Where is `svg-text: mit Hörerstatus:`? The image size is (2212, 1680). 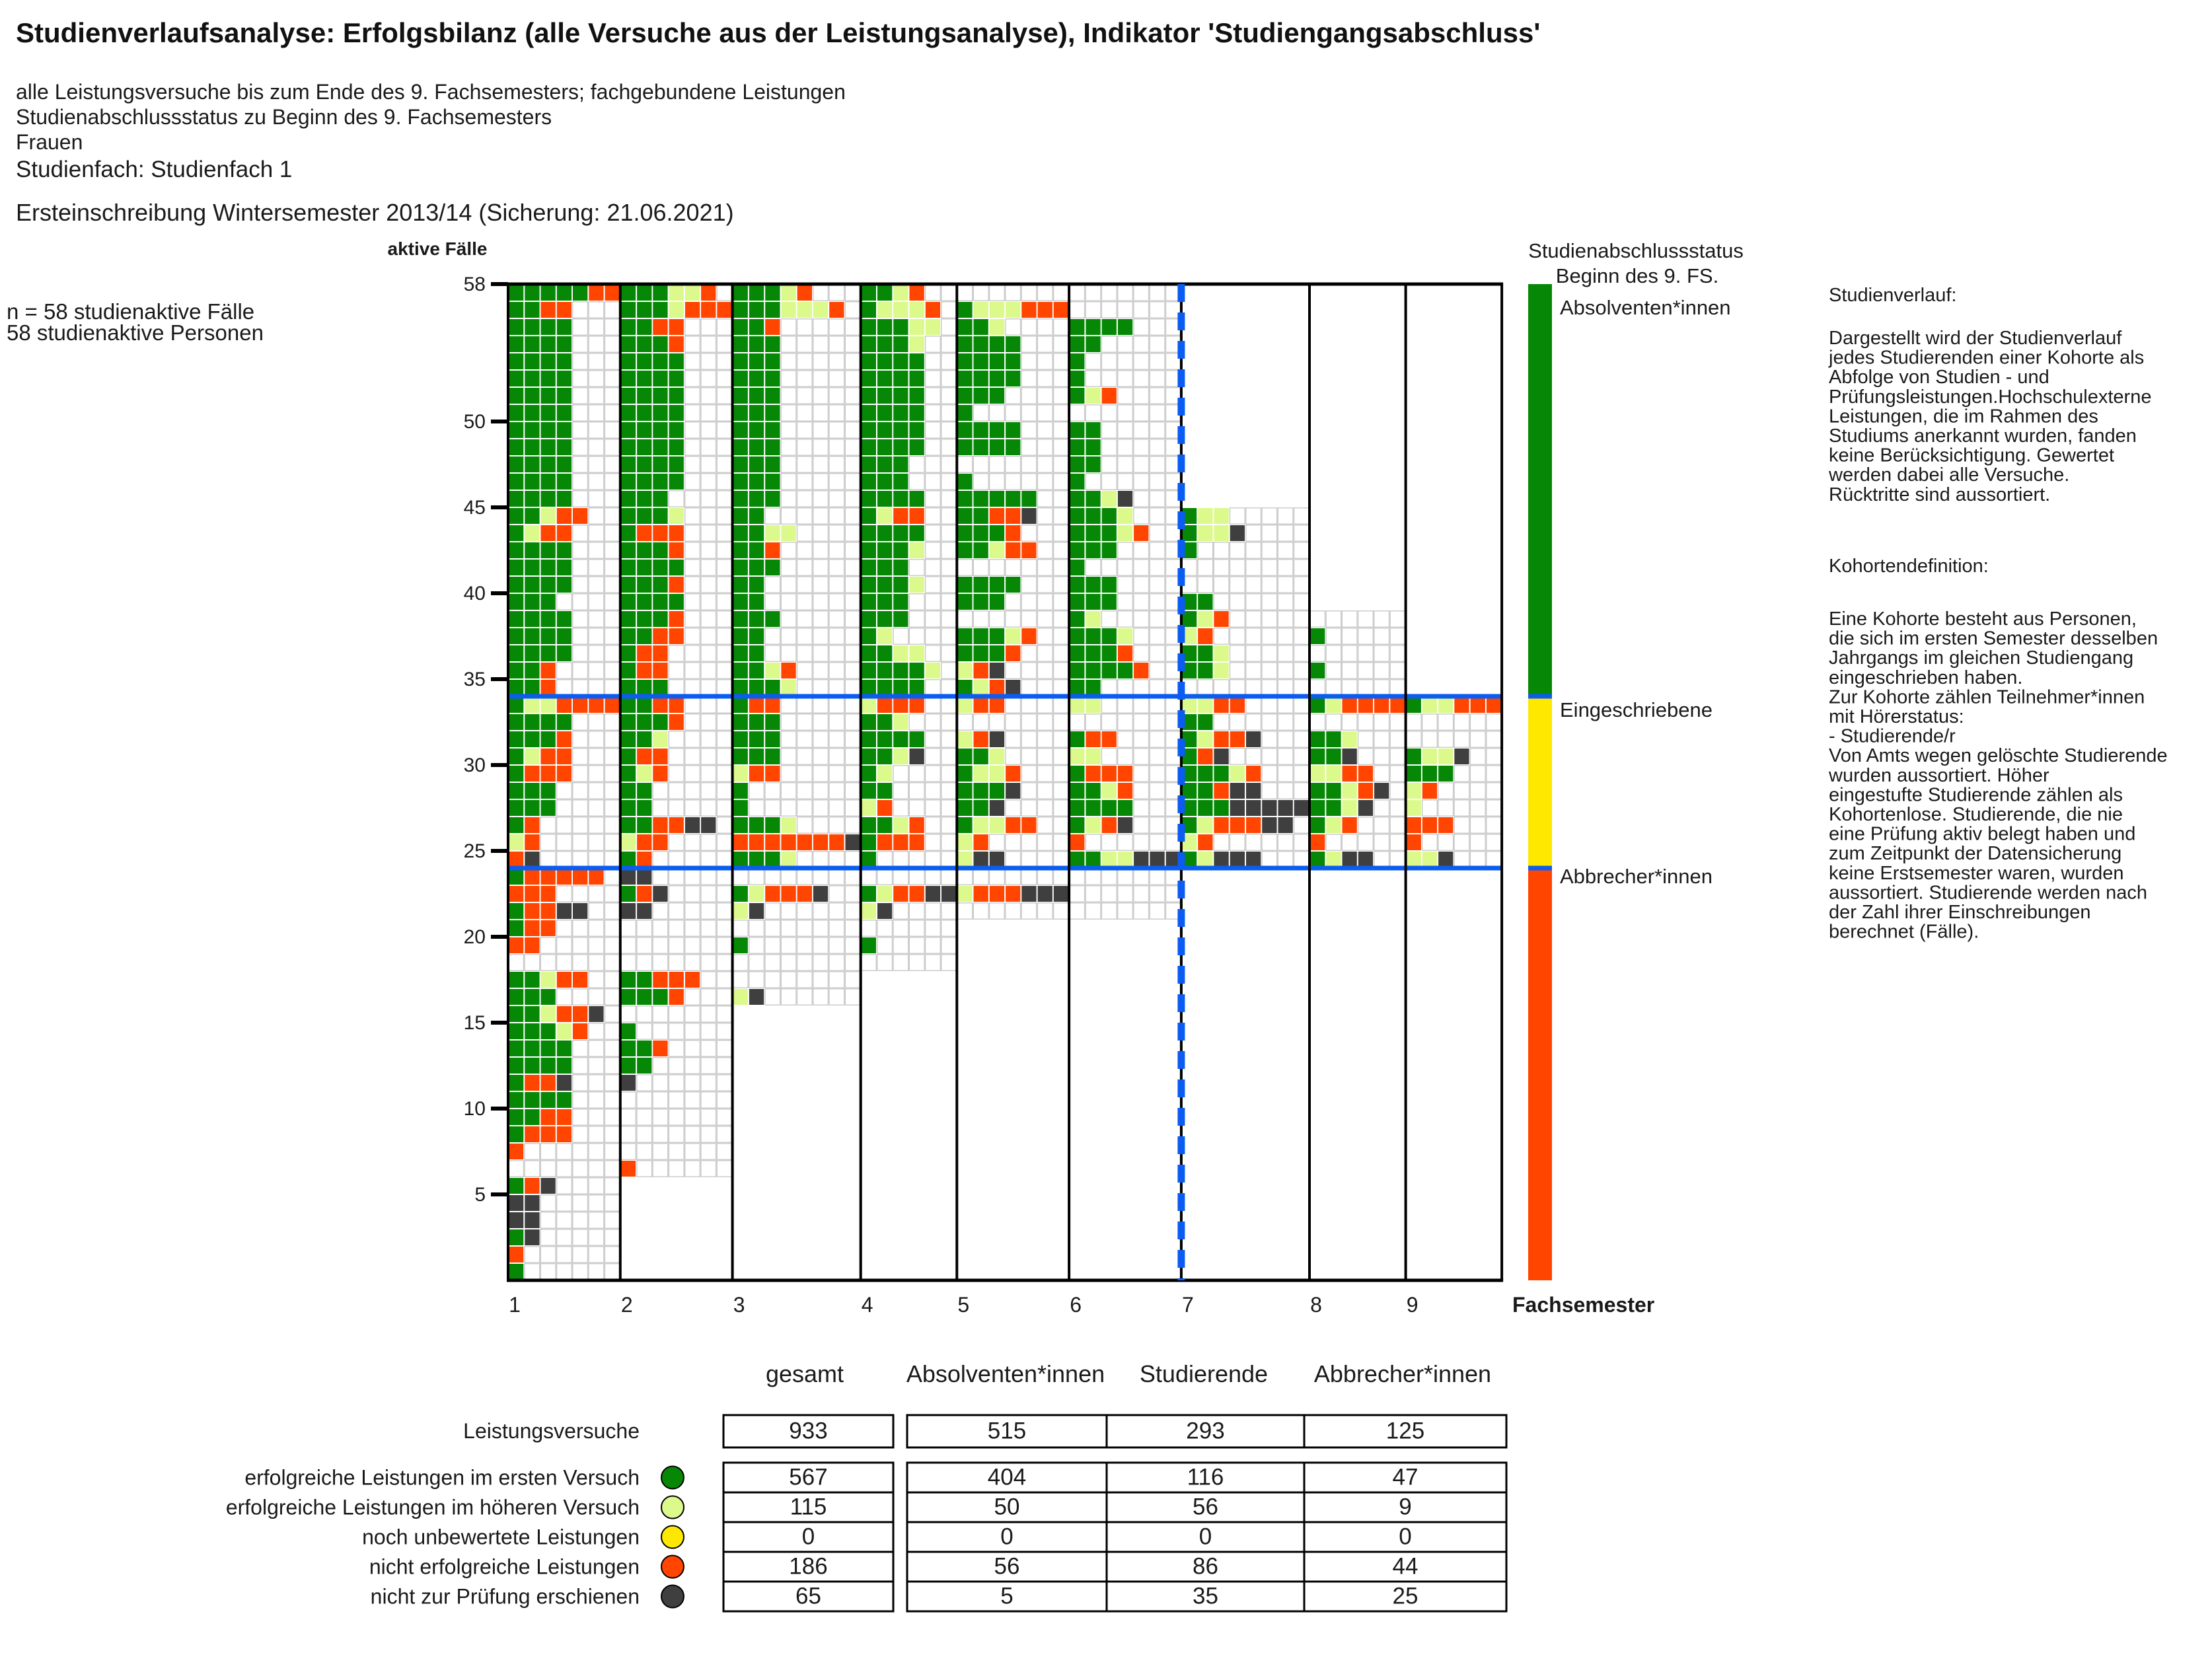
svg-text: mit Hörerstatus: is located at coordinates (1897, 716).